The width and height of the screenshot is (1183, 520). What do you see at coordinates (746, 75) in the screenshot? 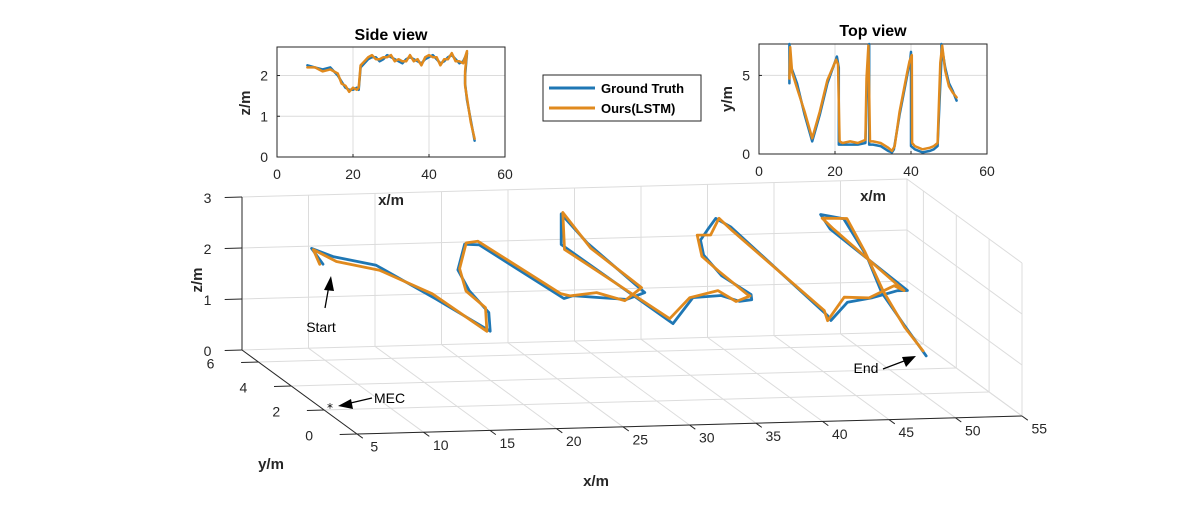
I see `top-view-ytick-label: 5` at bounding box center [746, 75].